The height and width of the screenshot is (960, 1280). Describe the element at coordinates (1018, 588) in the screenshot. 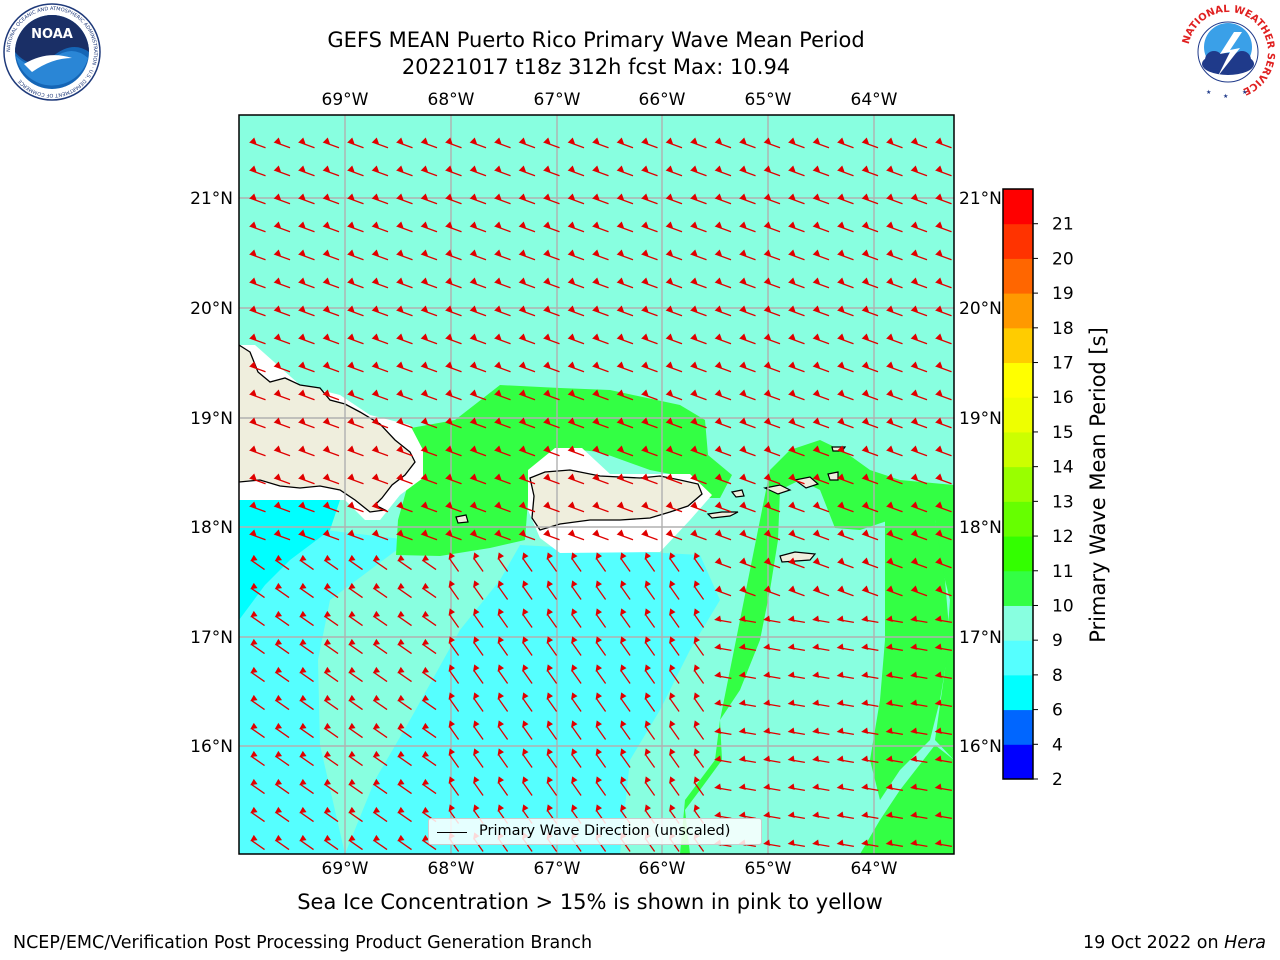

I see `colorbar-segment` at that location.